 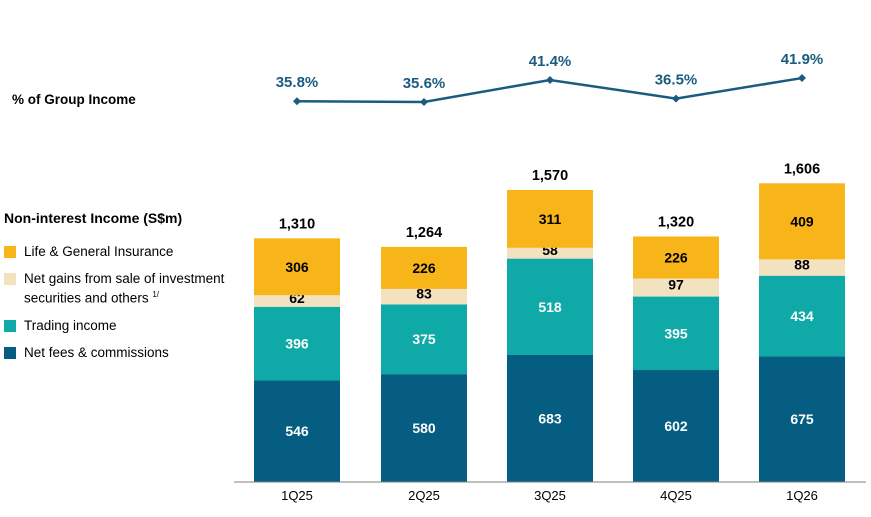 I want to click on bar-insurance-2Q25, so click(x=424, y=267).